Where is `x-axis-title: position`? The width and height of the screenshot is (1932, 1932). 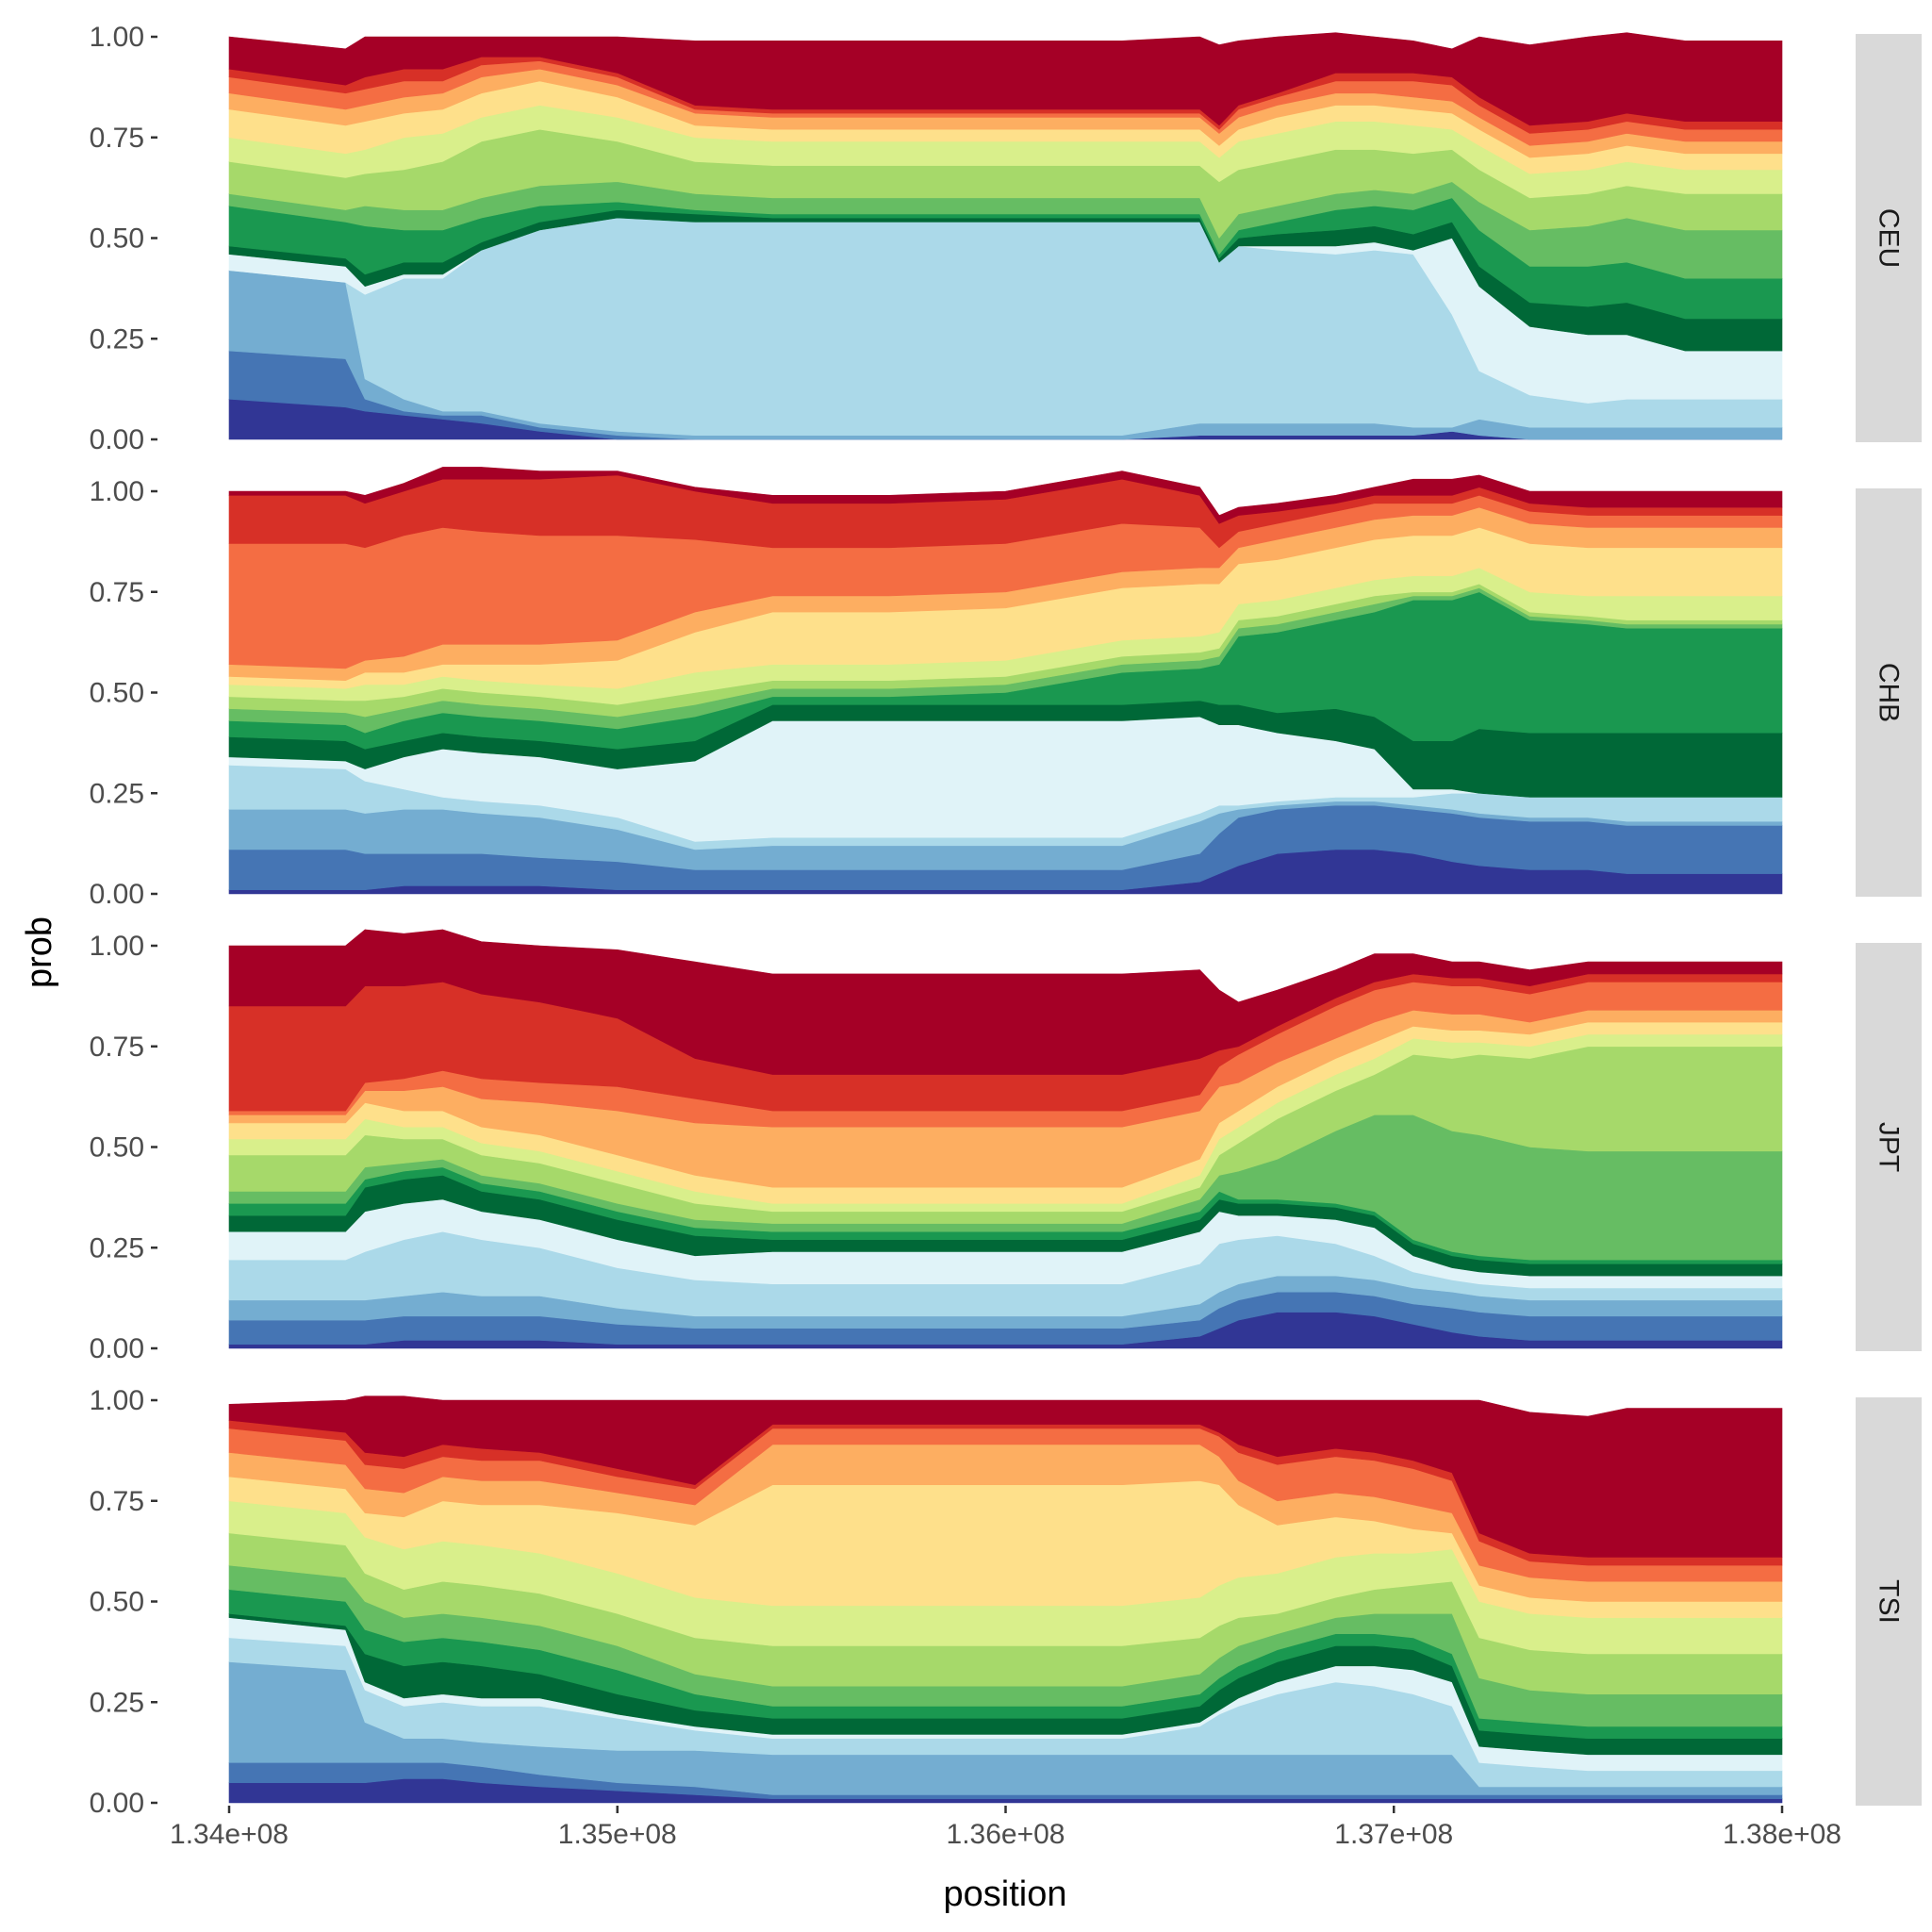 x-axis-title: position is located at coordinates (1005, 1894).